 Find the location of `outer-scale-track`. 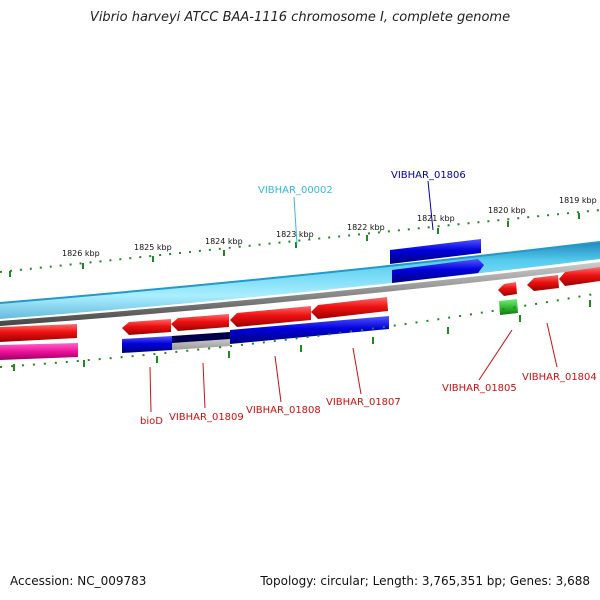

outer-scale-track is located at coordinates (300, 241).